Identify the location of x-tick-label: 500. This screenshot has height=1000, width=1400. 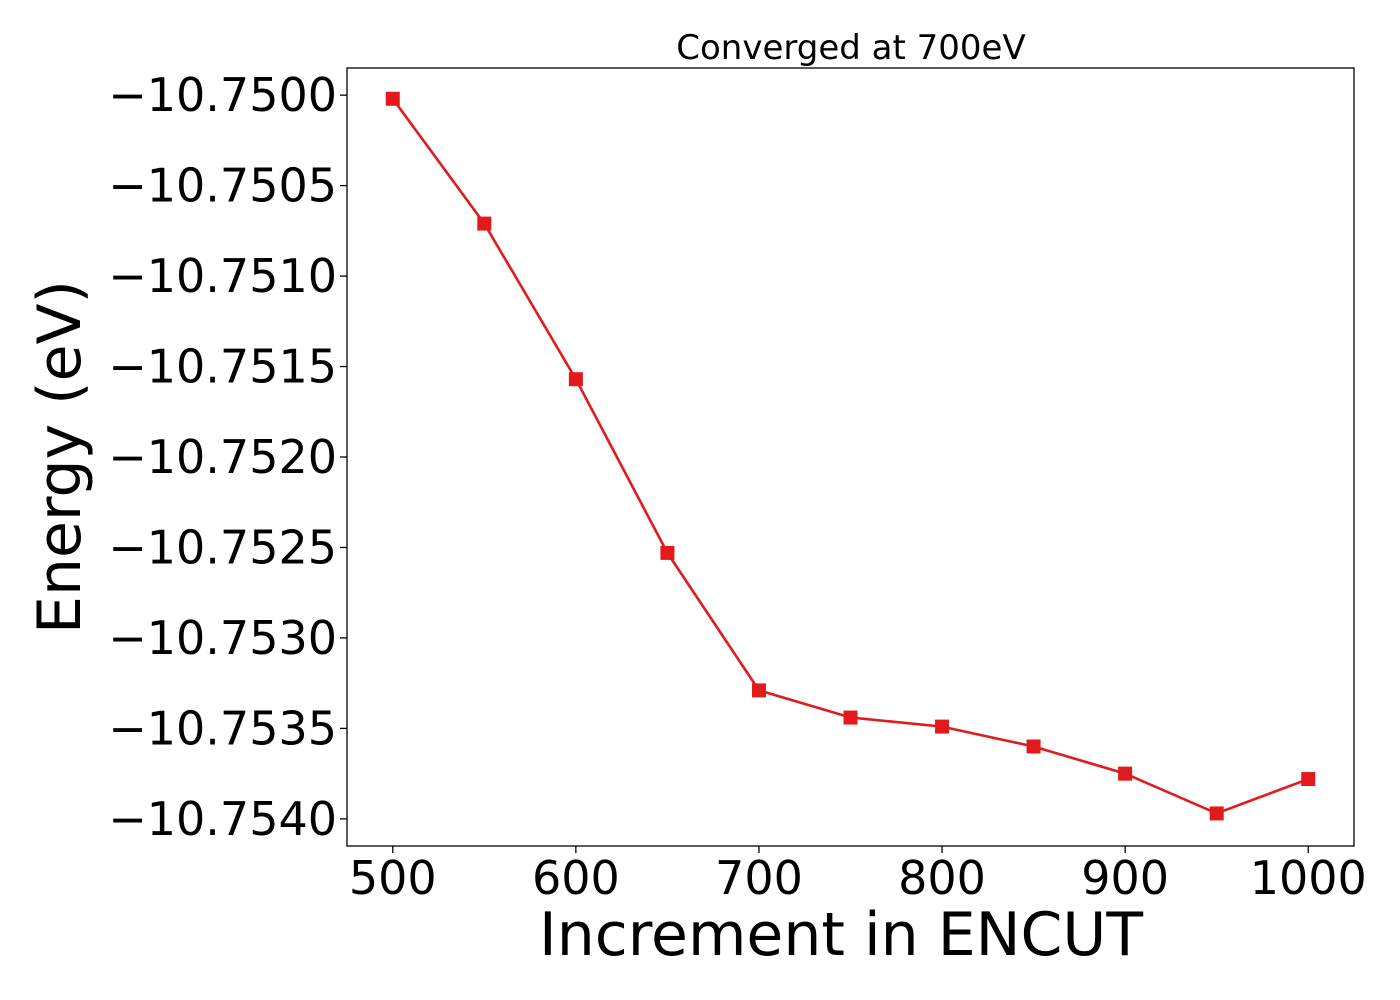
(393, 878).